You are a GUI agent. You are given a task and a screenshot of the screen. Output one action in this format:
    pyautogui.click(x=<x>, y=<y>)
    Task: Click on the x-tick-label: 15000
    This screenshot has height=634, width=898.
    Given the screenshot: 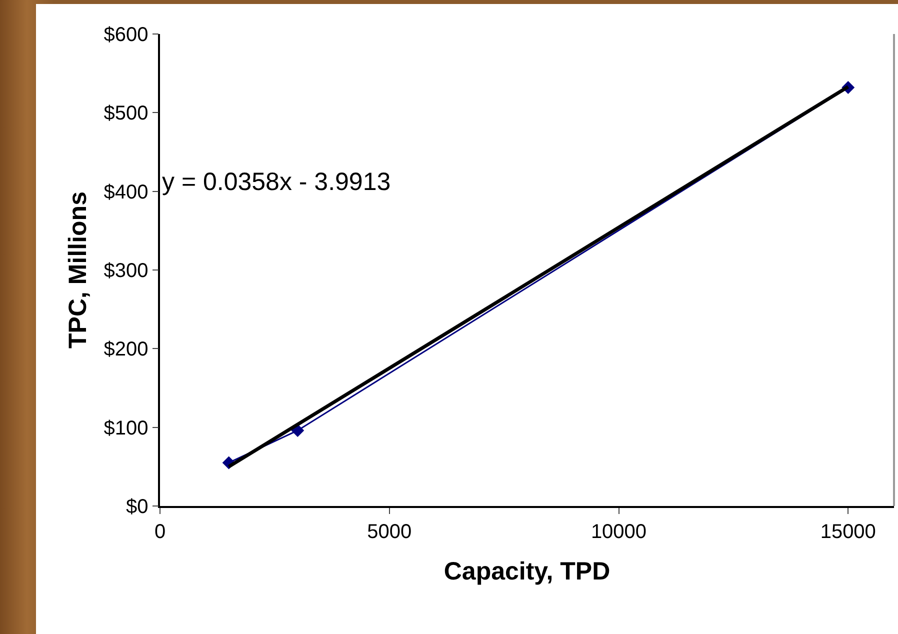 What is the action you would take?
    pyautogui.click(x=848, y=531)
    